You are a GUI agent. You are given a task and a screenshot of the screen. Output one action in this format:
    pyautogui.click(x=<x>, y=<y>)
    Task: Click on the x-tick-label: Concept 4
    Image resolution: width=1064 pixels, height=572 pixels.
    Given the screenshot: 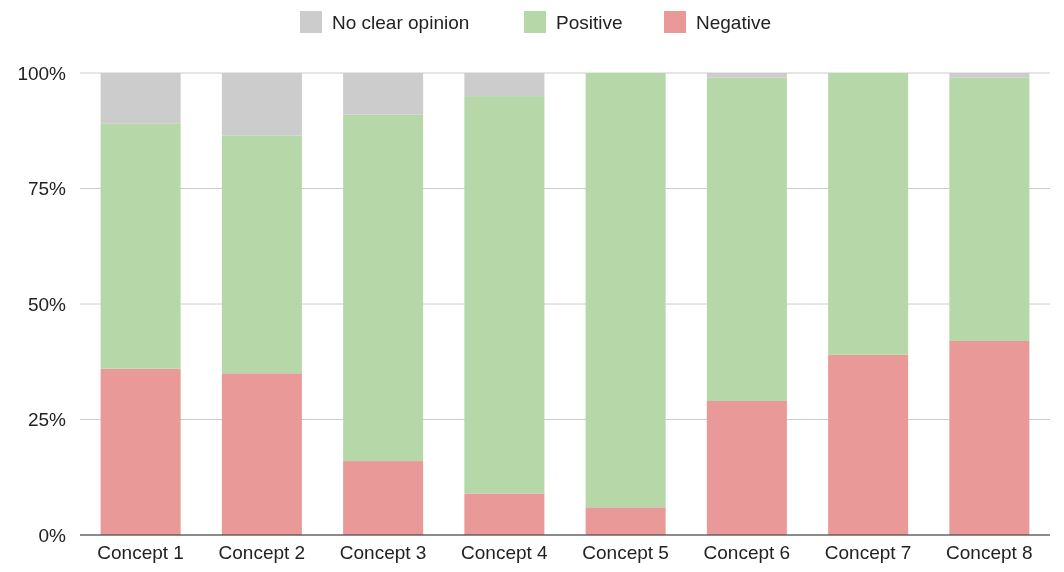 What is the action you would take?
    pyautogui.click(x=505, y=552)
    